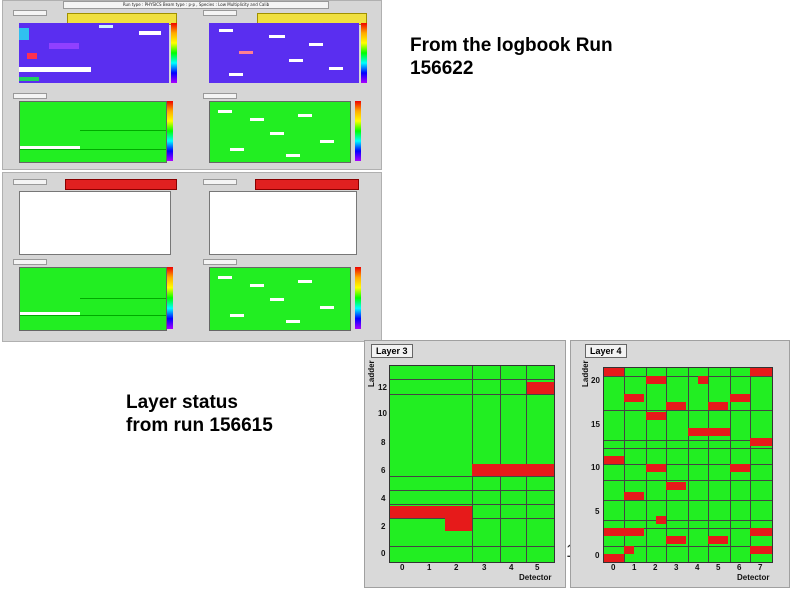 Image resolution: width=794 pixels, height=595 pixels. I want to click on layer4-xlabel: Detector, so click(753, 577).